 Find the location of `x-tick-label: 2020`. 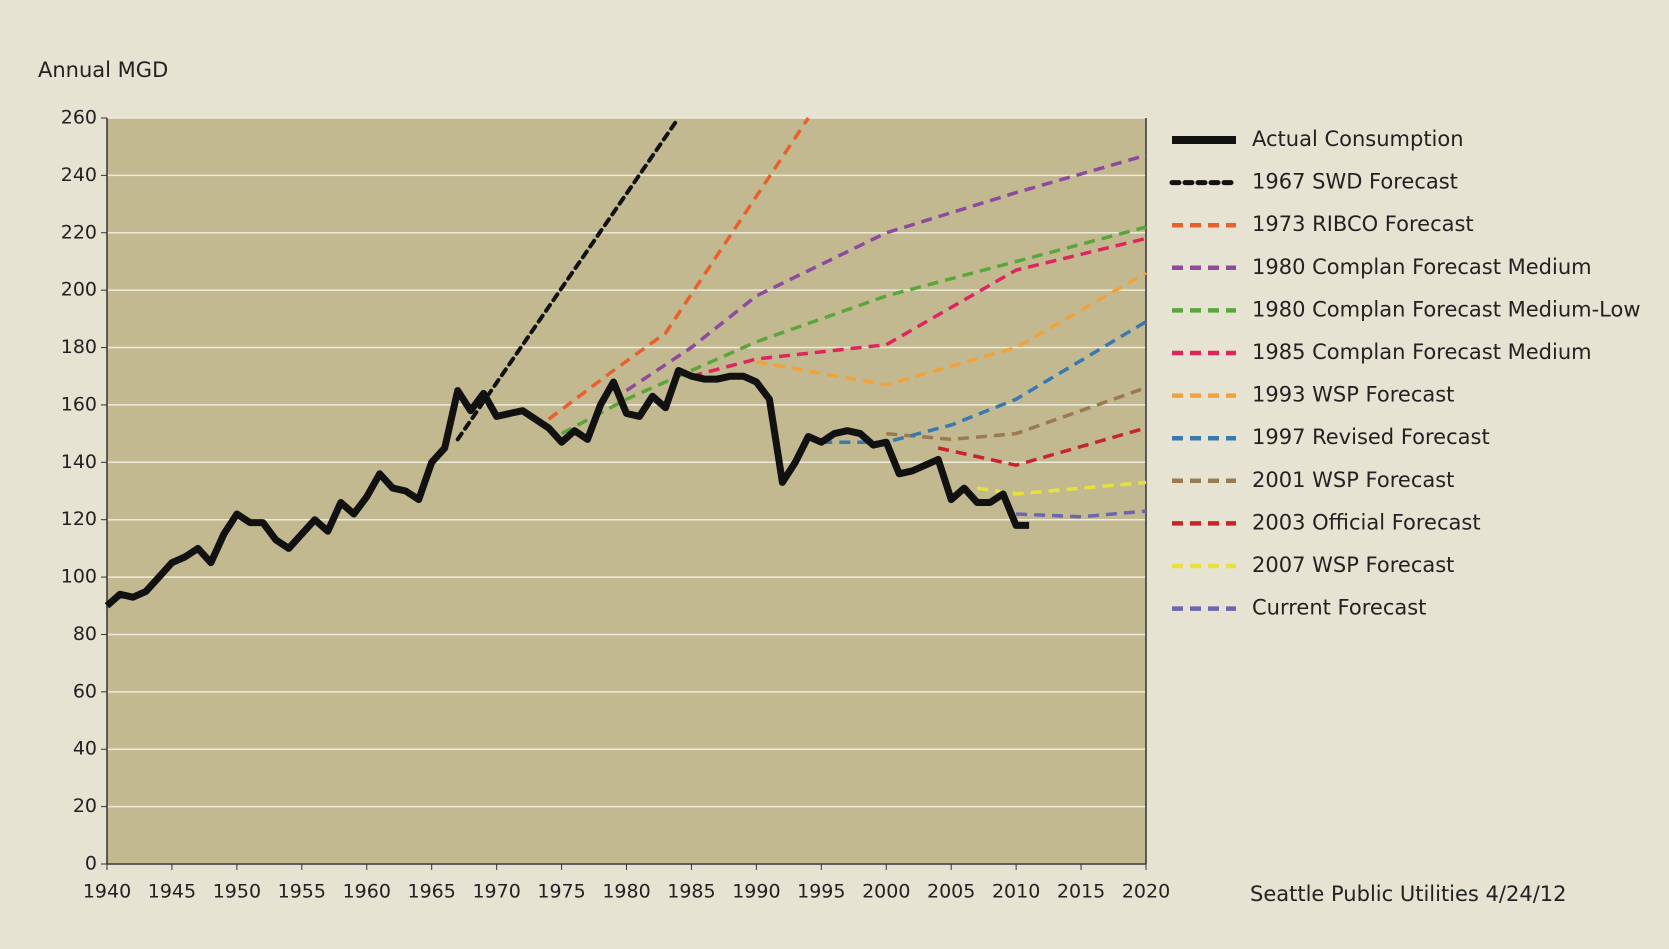

x-tick-label: 2020 is located at coordinates (1146, 892).